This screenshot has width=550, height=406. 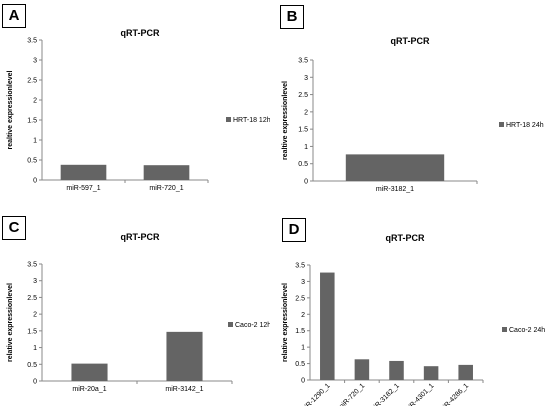 What do you see at coordinates (454, 394) in the screenshot?
I see `x-tick-label: miR-4286_1` at bounding box center [454, 394].